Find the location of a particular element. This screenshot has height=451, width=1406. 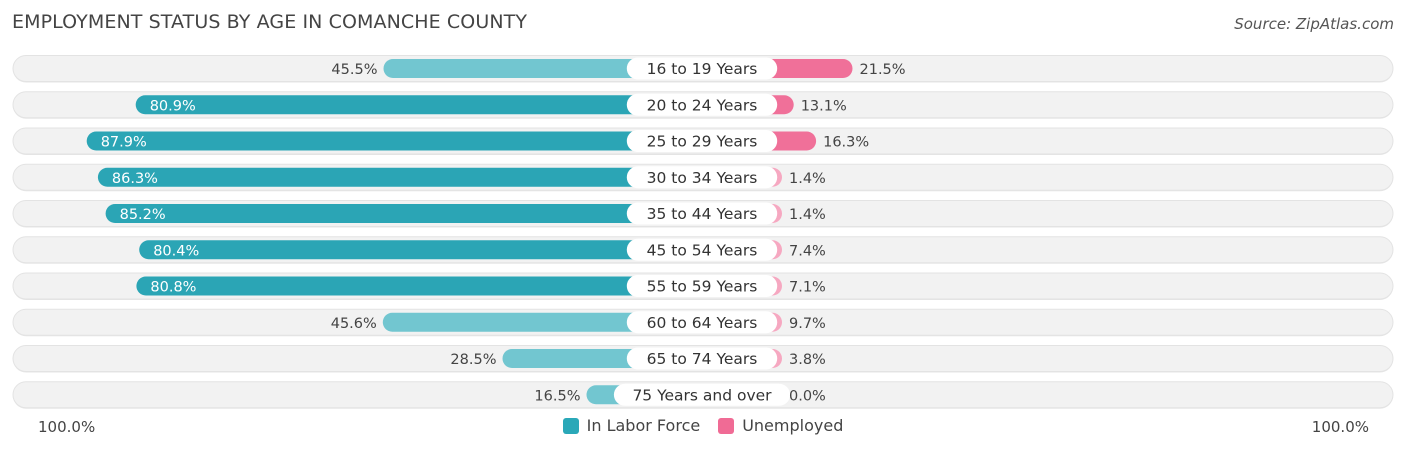

category-pill-55-to-59-years is located at coordinates (702, 286).